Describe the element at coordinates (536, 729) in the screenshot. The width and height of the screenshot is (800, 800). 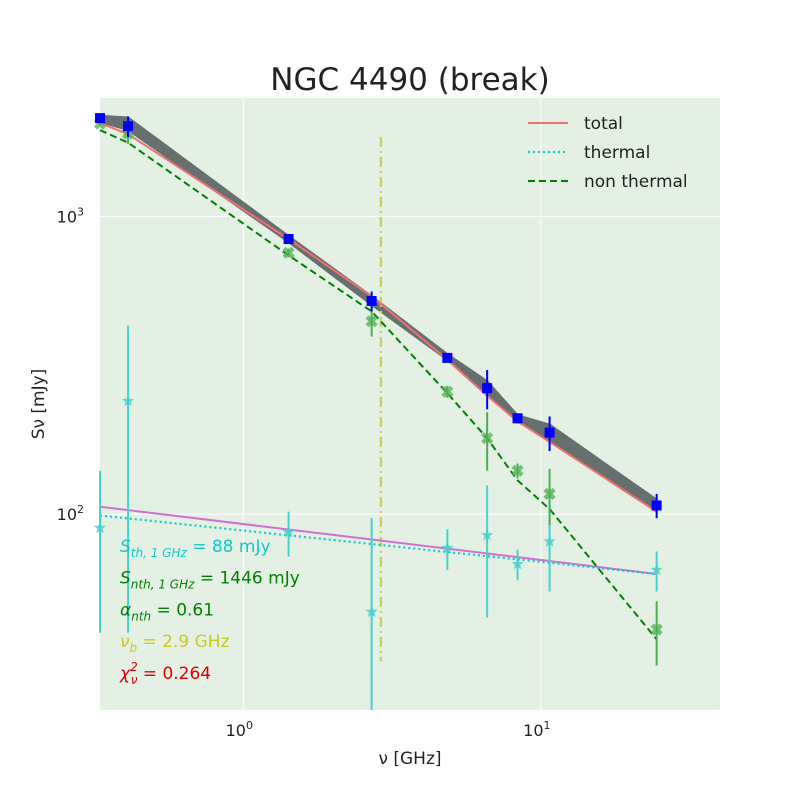
I see `x-tick-label: 10¹` at that location.